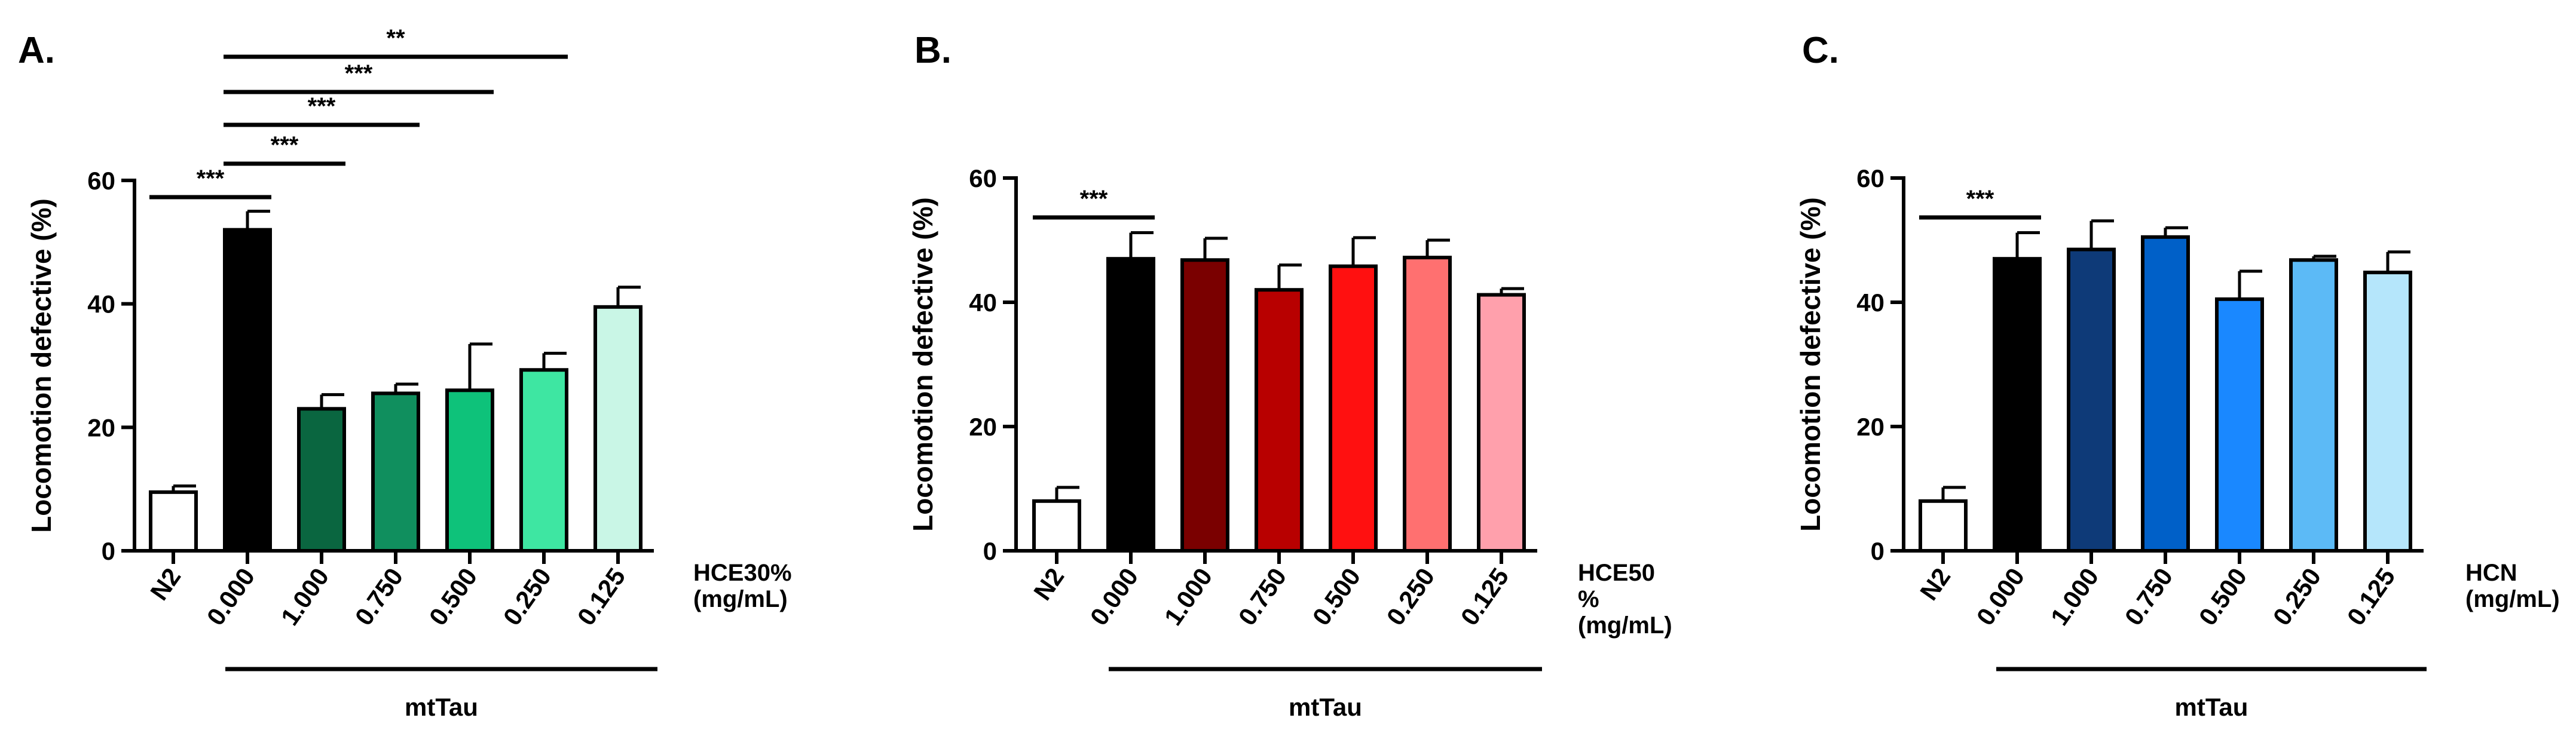 The height and width of the screenshot is (730, 2576). I want to click on significance-label: **, so click(395, 38).